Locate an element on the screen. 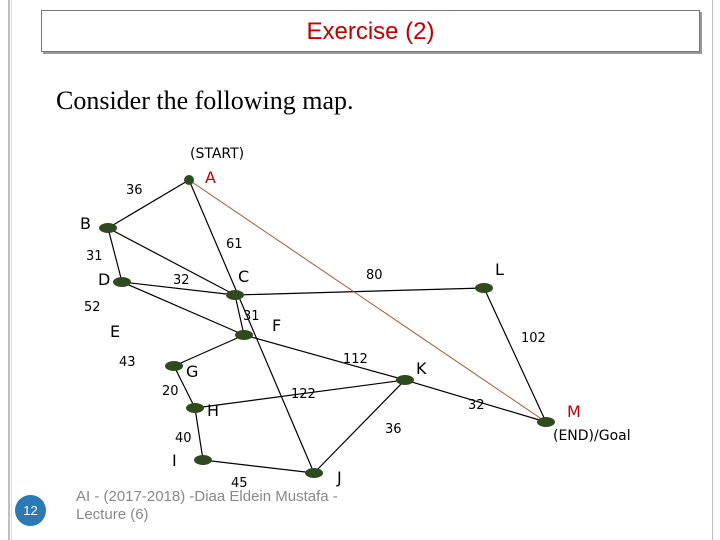  edge-a-b is located at coordinates (148, 204).